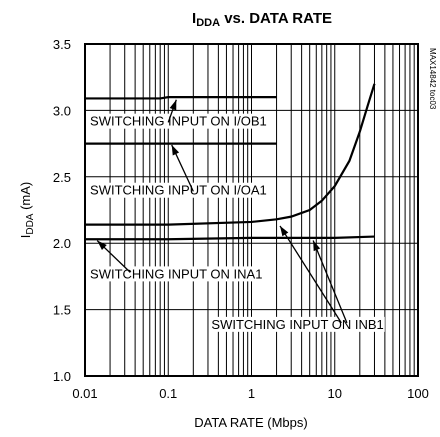 This screenshot has width=440, height=437. What do you see at coordinates (62, 44) in the screenshot?
I see `y-tick-label: 3.5` at bounding box center [62, 44].